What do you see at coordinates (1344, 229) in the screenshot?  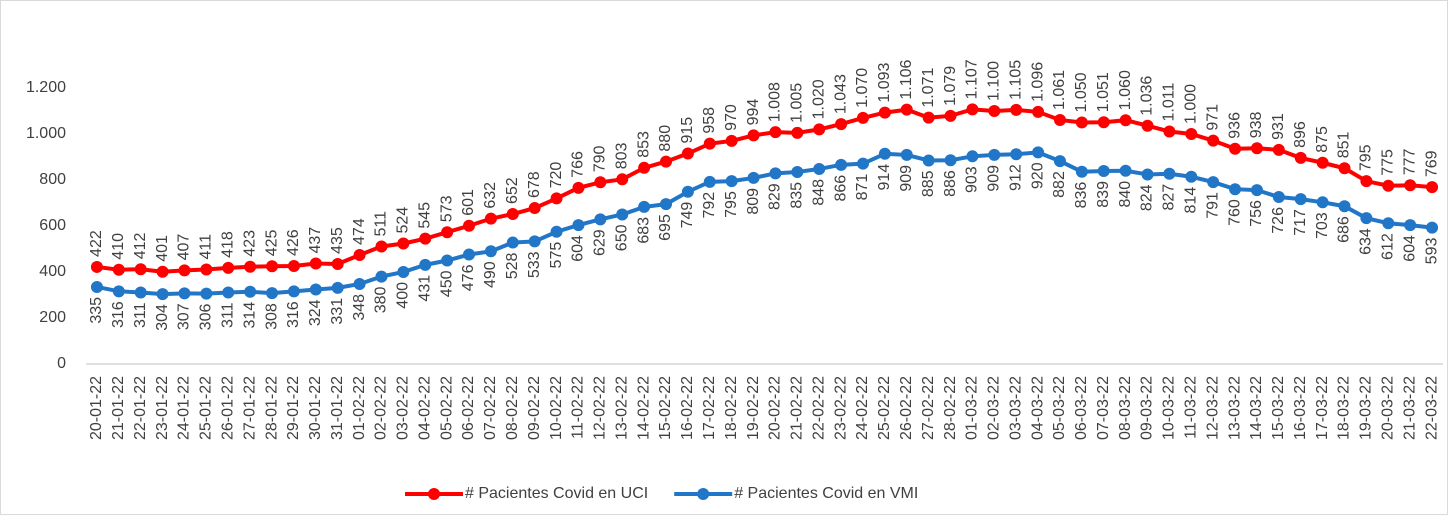 I see `data-label: 686` at bounding box center [1344, 229].